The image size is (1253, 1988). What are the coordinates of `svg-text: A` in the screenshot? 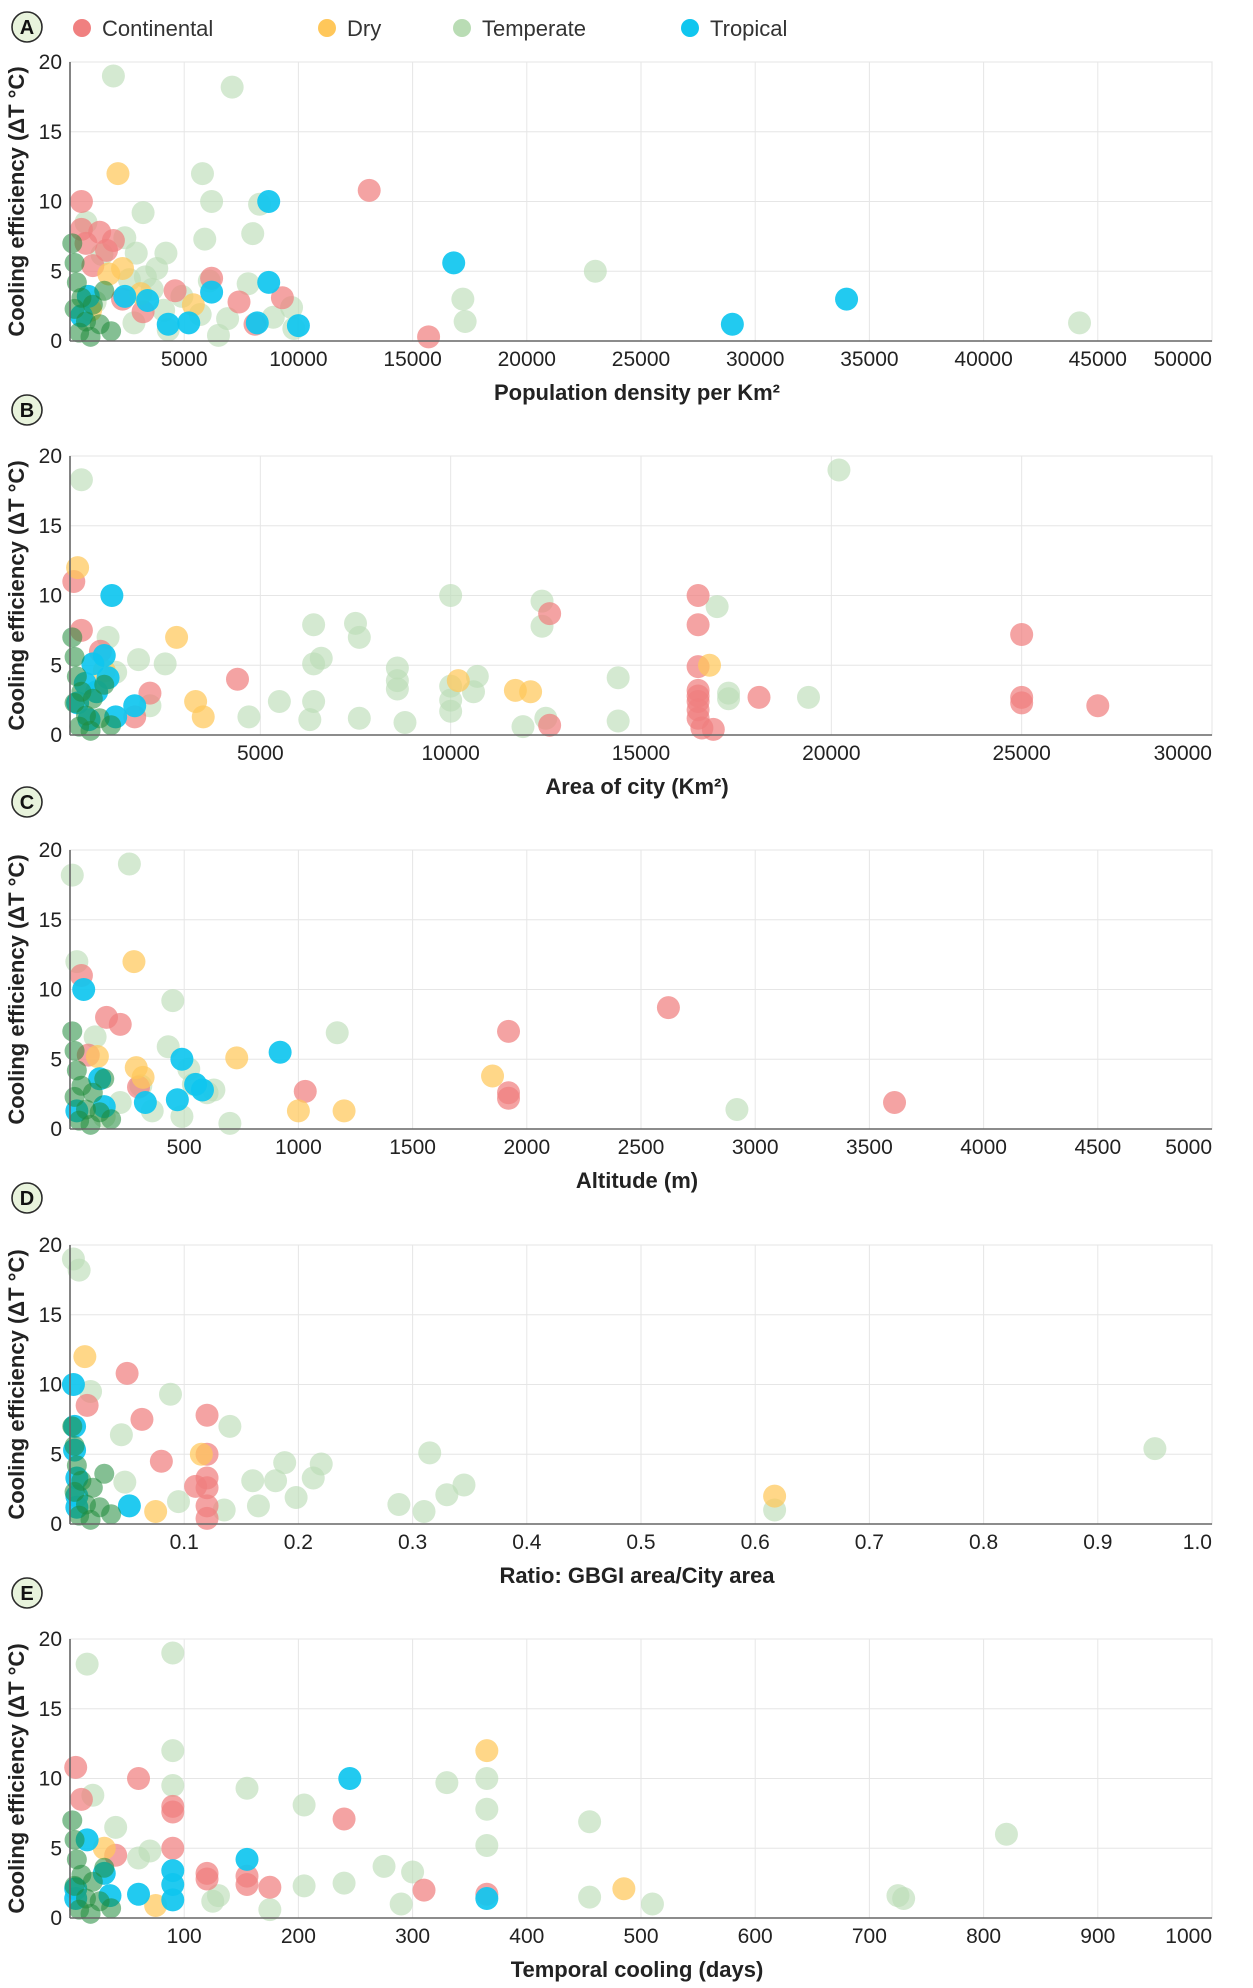 It's located at (27, 28).